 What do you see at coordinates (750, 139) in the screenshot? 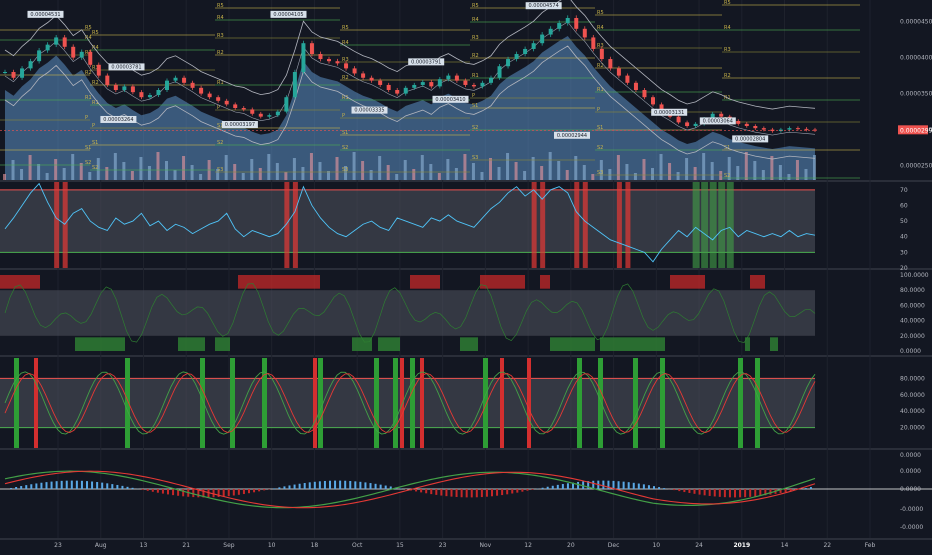
I see `price-label: 0.00002804` at bounding box center [750, 139].